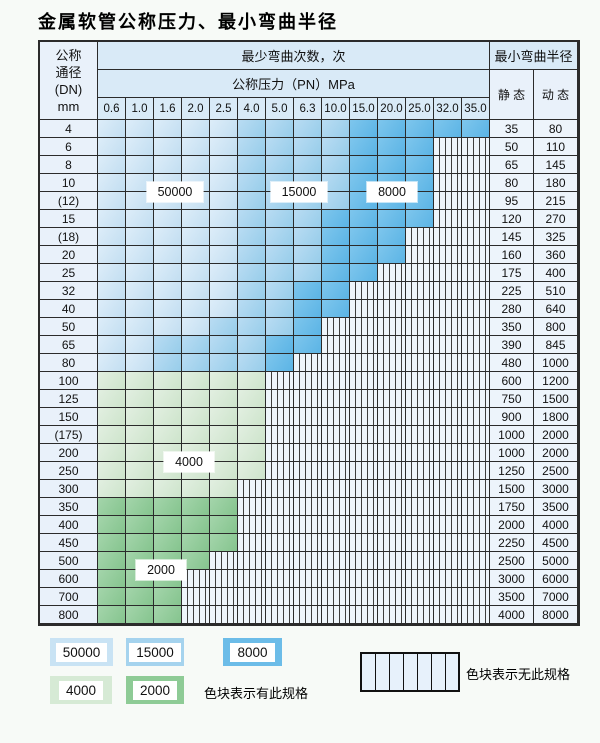 The height and width of the screenshot is (743, 600). Describe the element at coordinates (309, 579) in the screenshot. I see `table-row: 600 3000 6000` at that location.